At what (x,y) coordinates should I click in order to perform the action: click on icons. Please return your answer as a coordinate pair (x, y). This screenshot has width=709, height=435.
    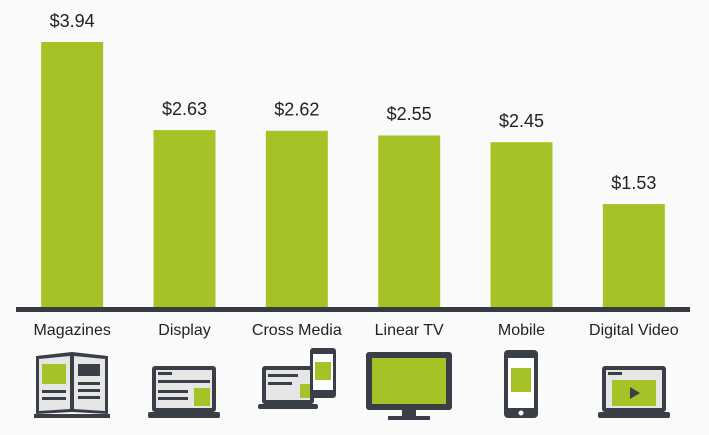
    Looking at the image, I should click on (352, 384).